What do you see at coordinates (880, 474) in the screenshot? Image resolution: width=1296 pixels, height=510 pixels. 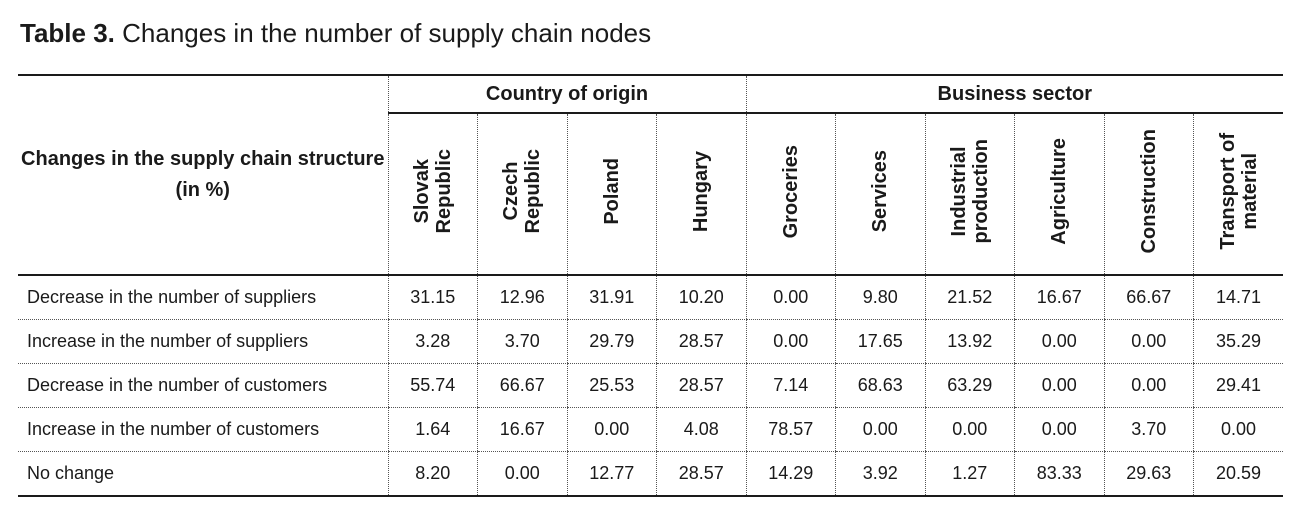 I see `table-cell: 3.92` at bounding box center [880, 474].